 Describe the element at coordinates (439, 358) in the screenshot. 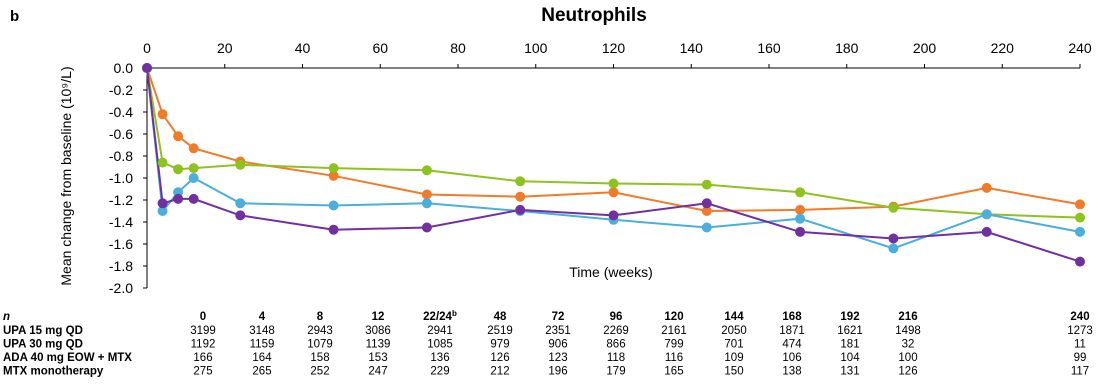

I see `n-table-cell: 136` at that location.